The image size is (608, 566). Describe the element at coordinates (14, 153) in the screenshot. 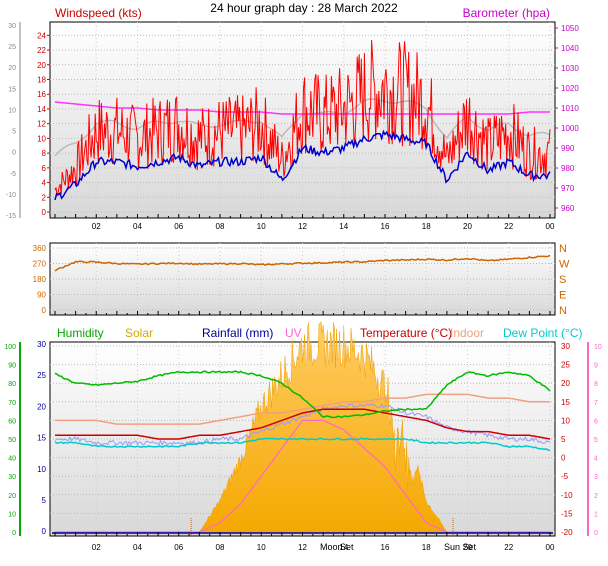

I see `wind-aux-tick-label: 0` at that location.